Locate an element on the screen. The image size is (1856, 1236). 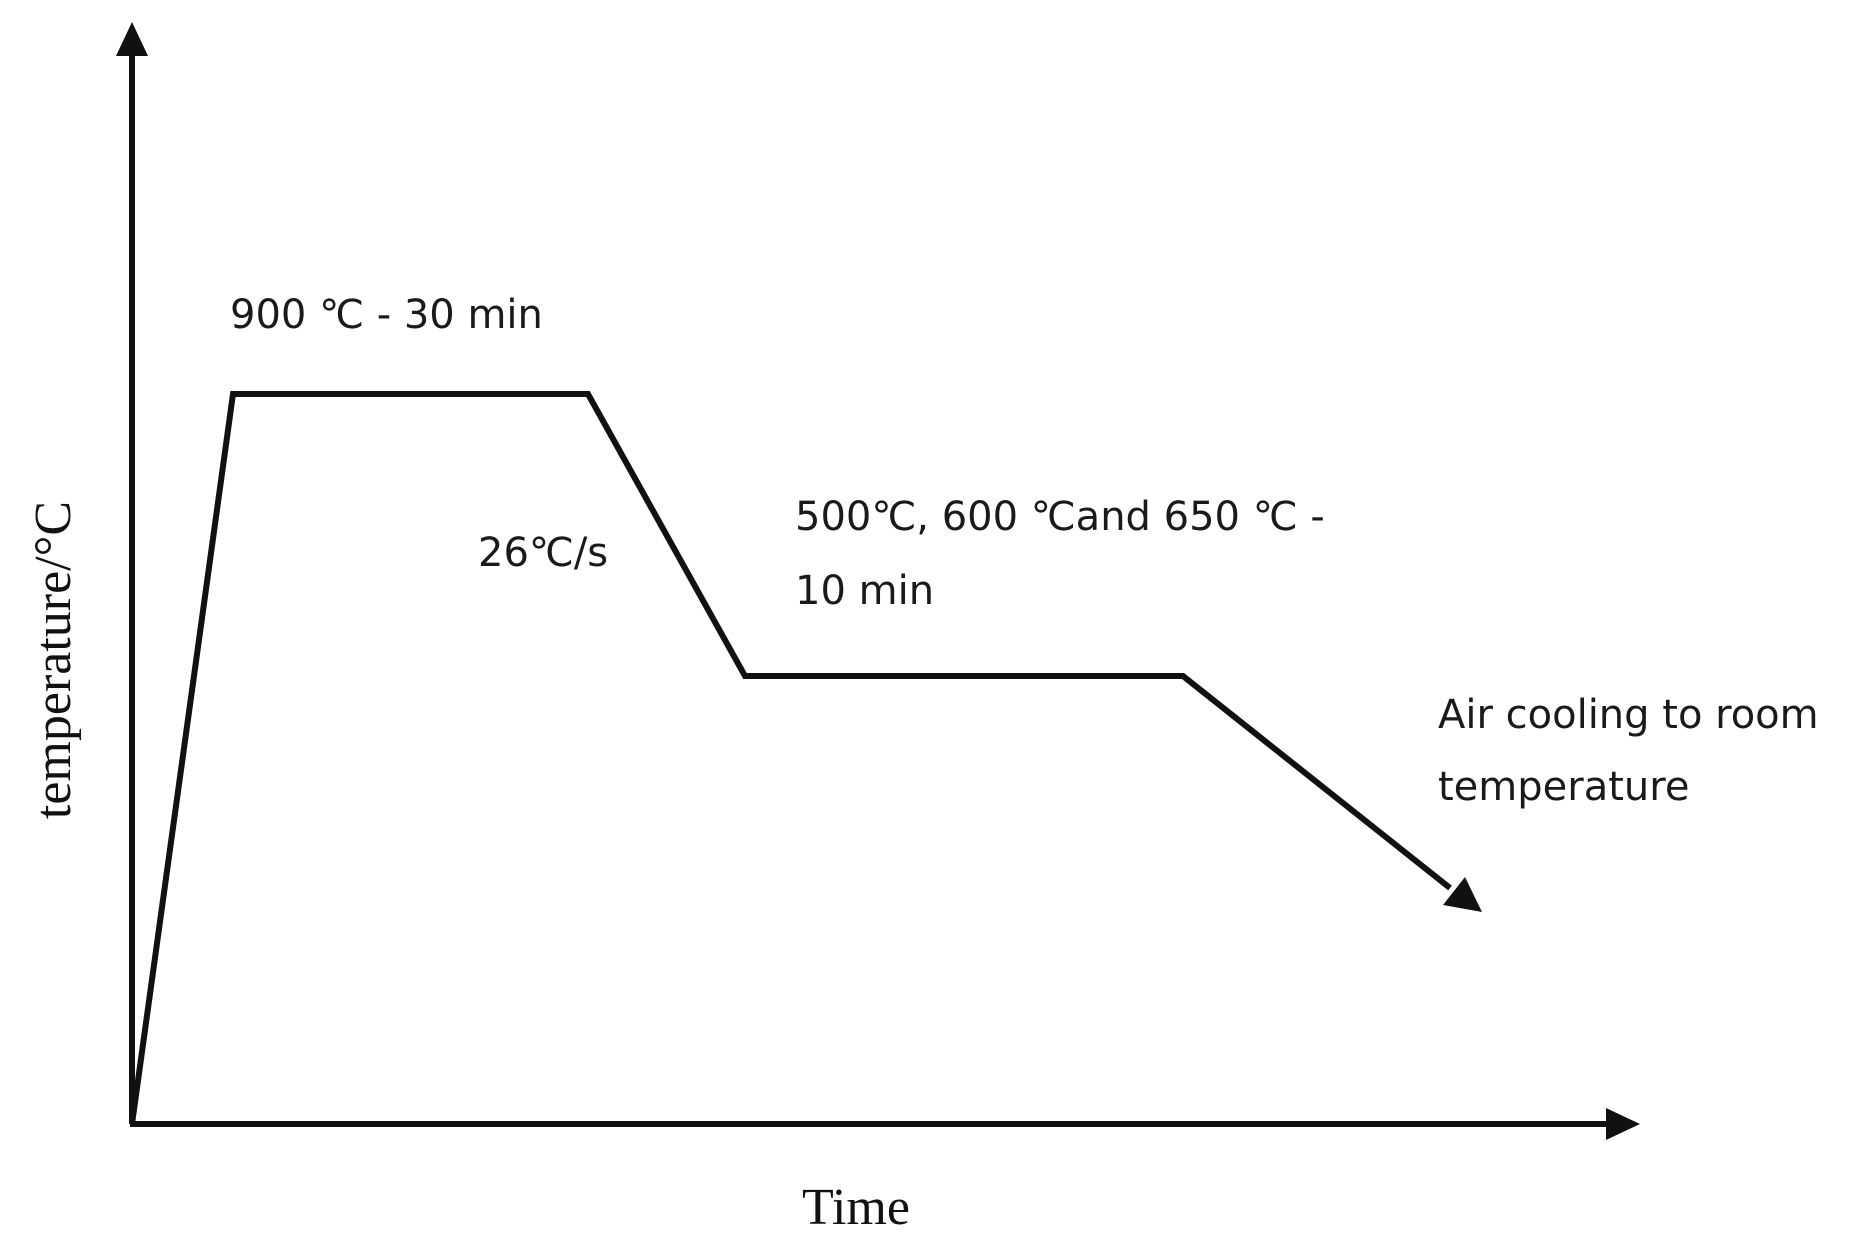
austenitize-label: 900 ℃ - 30 min is located at coordinates (386, 315).